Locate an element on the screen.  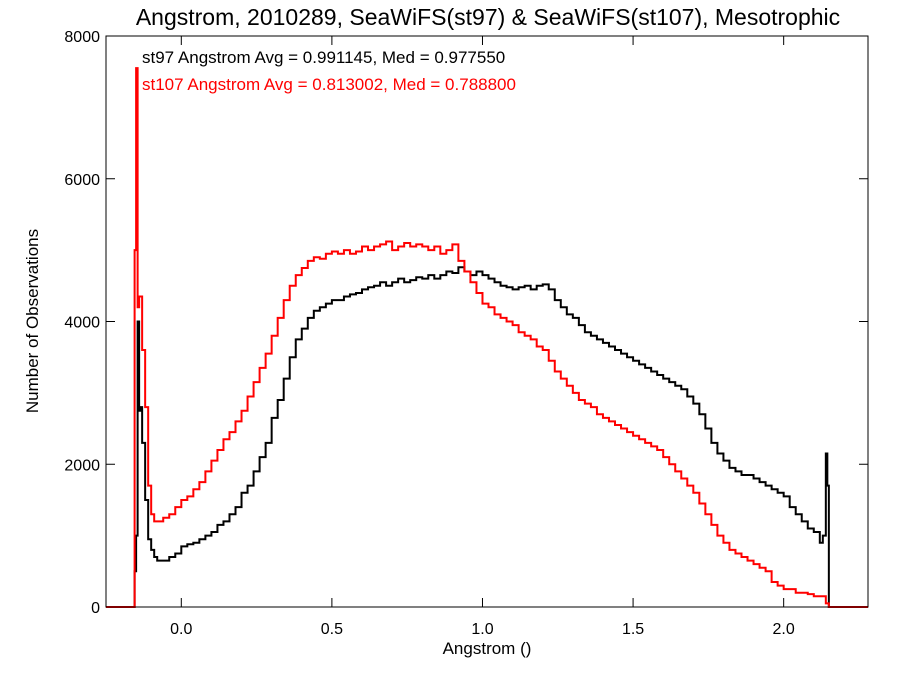
x-tick-label: 1.0 is located at coordinates (482, 629).